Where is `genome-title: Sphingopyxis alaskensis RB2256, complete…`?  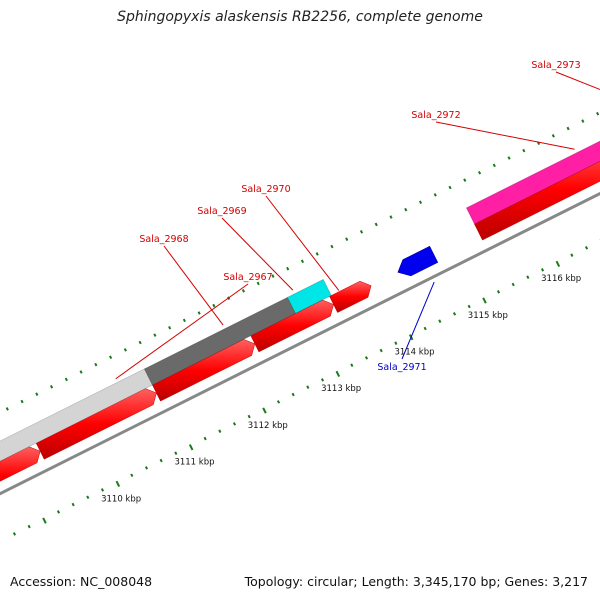
genome-title: Sphingopyxis alaskensis RB2256, complete… is located at coordinates (300, 17).